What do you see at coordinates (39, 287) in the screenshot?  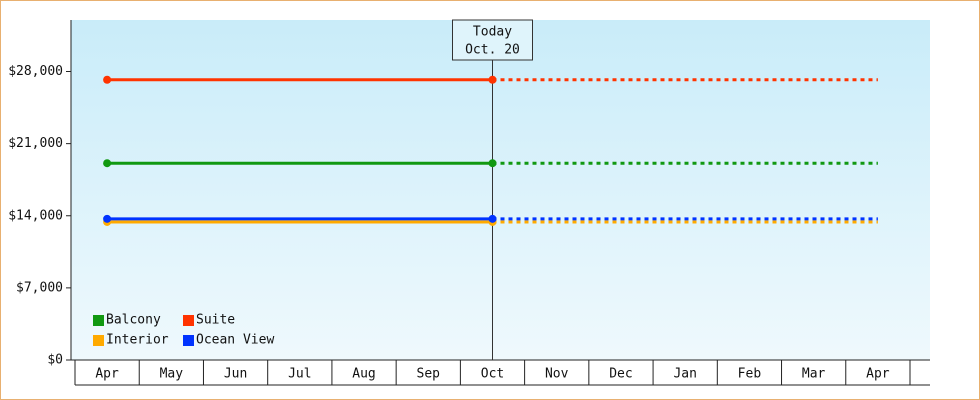 I see `y-tick-label: $7,000` at bounding box center [39, 287].